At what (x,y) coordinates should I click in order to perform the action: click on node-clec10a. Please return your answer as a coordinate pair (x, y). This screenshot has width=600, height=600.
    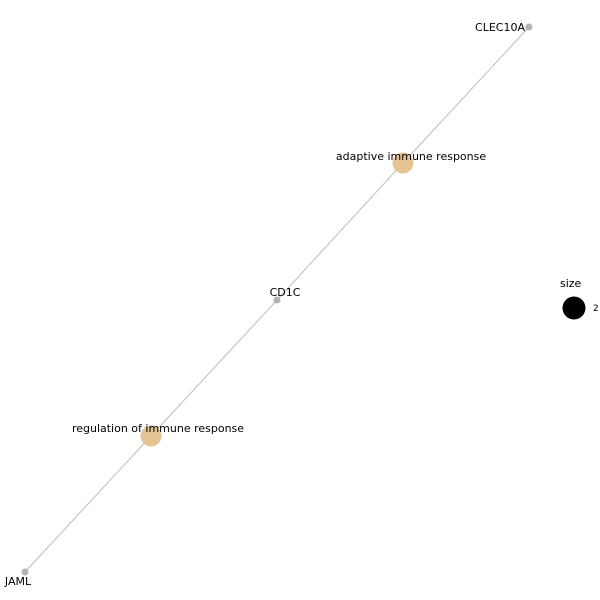
    Looking at the image, I should click on (529, 27).